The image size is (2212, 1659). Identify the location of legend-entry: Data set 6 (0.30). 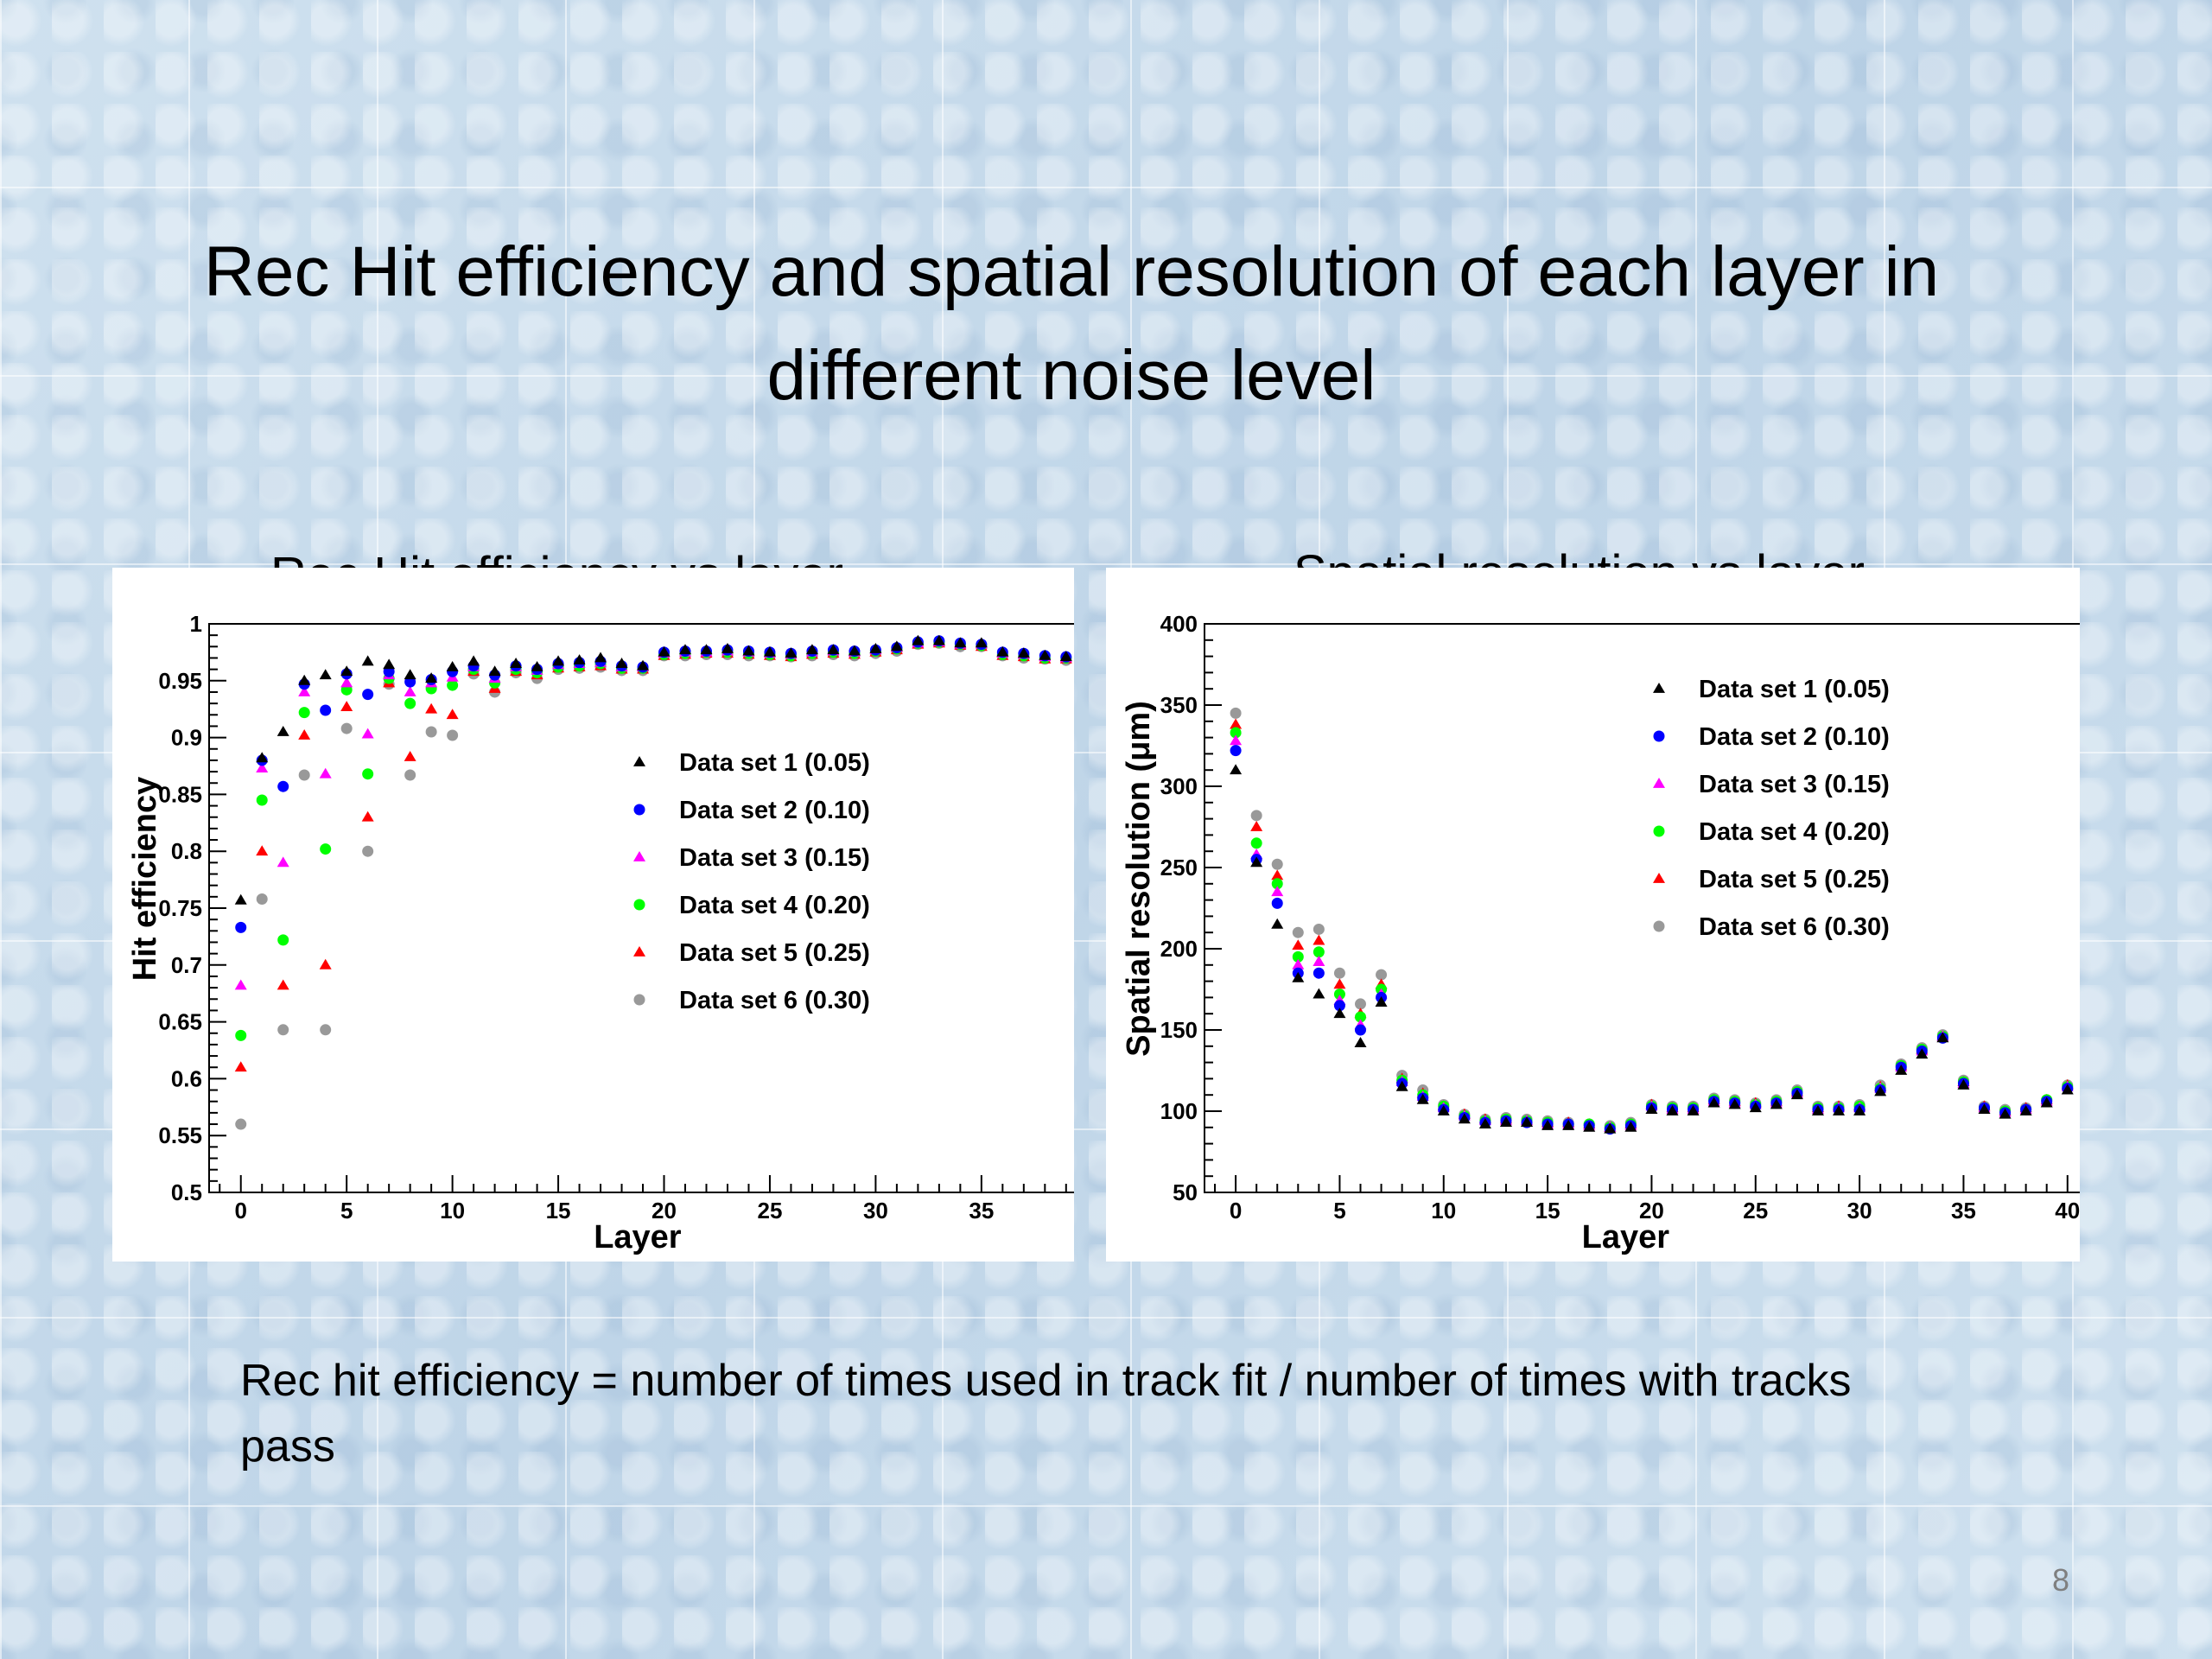
(1794, 927).